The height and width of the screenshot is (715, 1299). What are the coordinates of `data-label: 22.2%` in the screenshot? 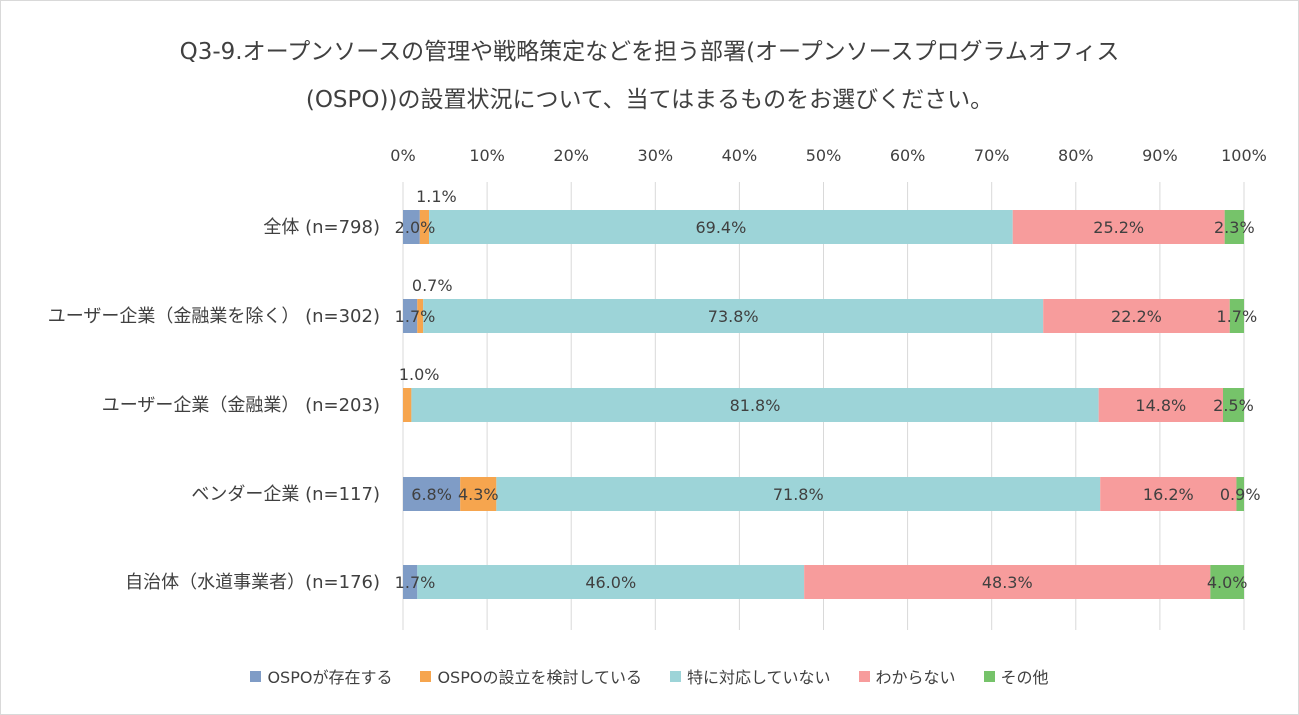 It's located at (1136, 316).